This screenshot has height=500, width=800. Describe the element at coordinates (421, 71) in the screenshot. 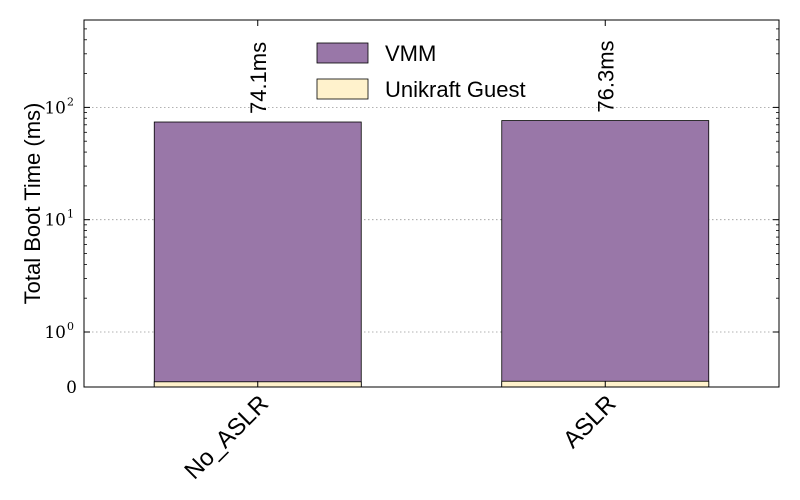

I see `legend: VMM Unikraft Guest` at that location.